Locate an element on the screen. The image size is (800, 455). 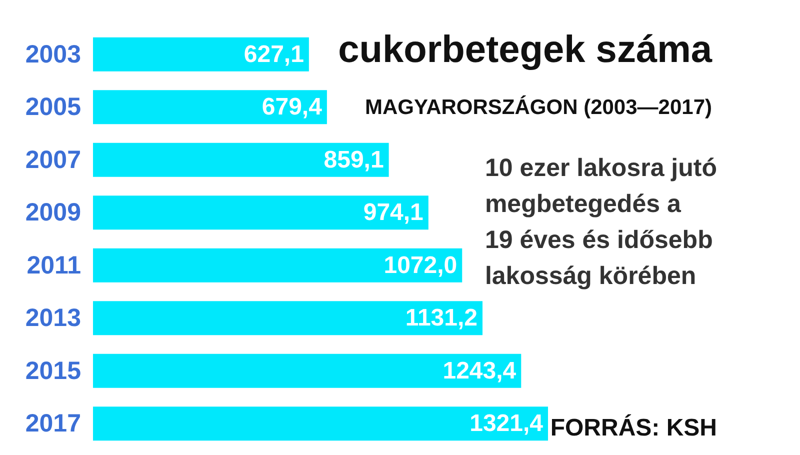
data-label: 859,1 is located at coordinates (354, 160).